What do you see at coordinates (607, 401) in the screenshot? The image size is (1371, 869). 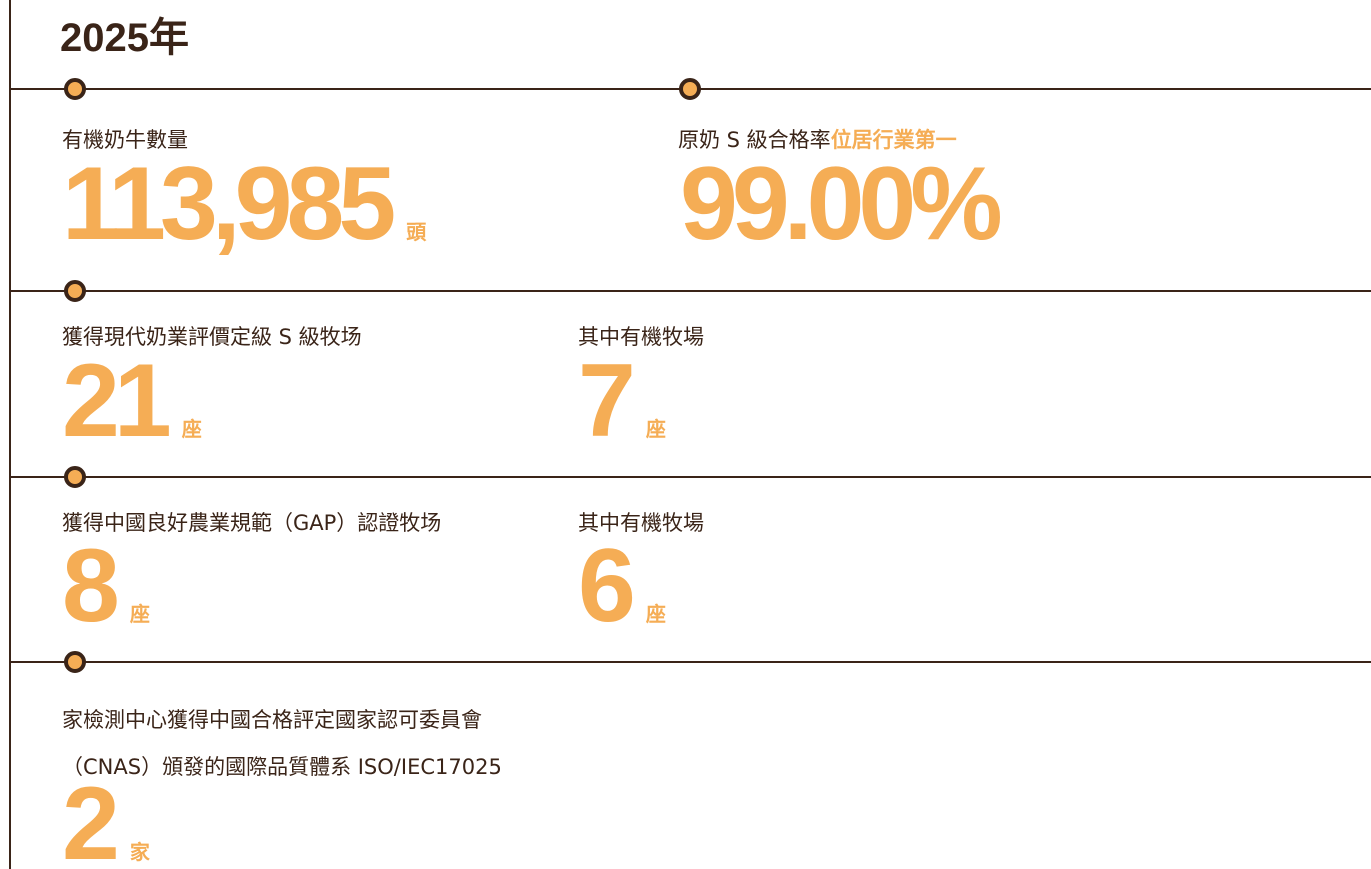 I see `stat-number: 7` at bounding box center [607, 401].